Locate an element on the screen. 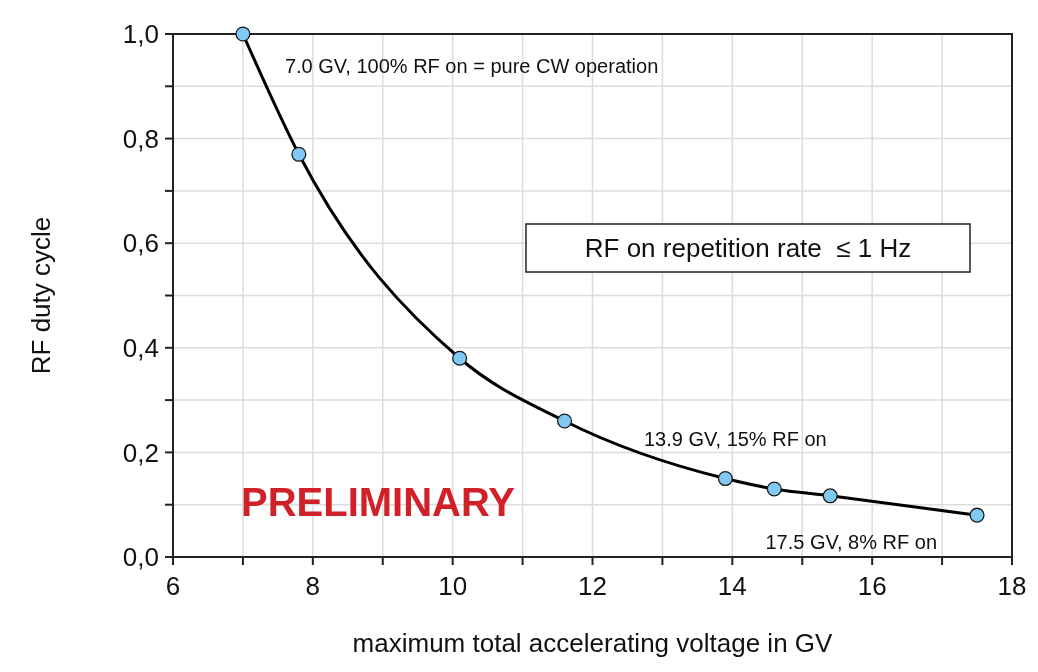 This screenshot has height=672, width=1038. y-tick-label: 0,6 is located at coordinates (140, 243).